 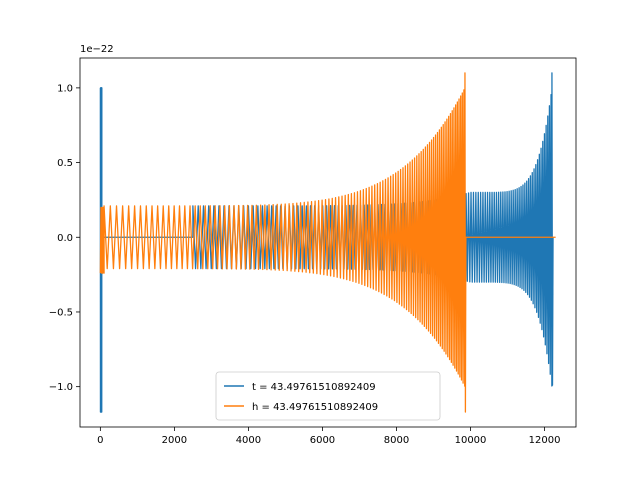 I want to click on legend-label: h = 43.49761510892409, so click(x=315, y=407).